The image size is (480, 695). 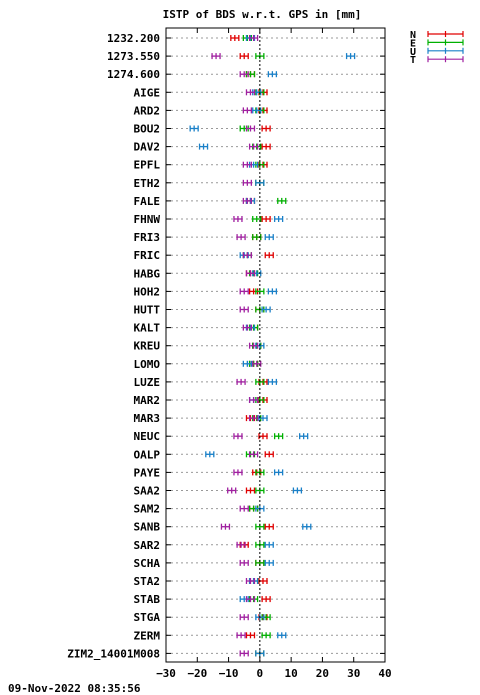 I want to click on station-label: FRIC, so click(x=147, y=255).